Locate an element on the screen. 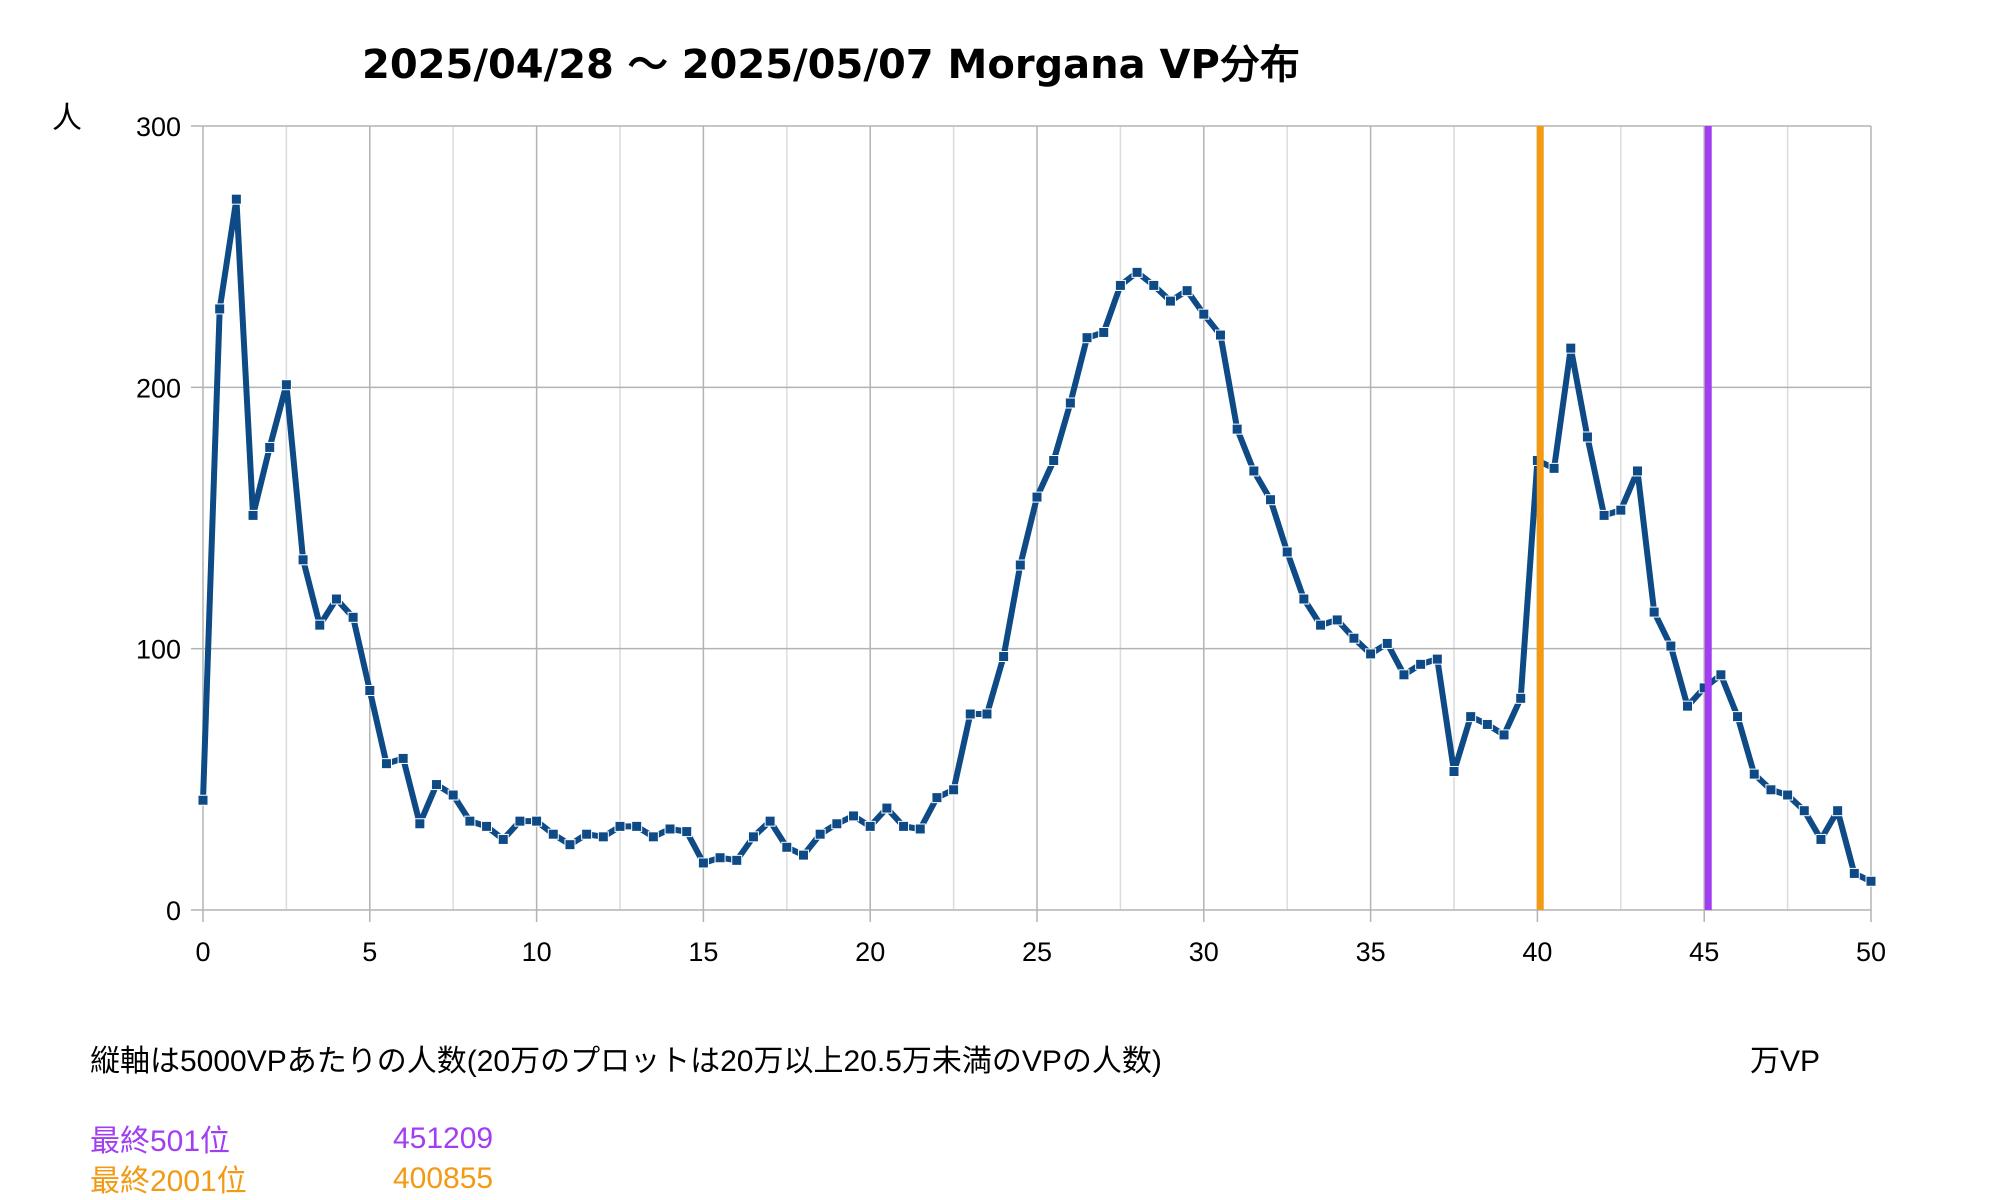 This screenshot has height=1200, width=2000. x-tick-labels: 0 5 10 15 20 25 30 35 40 45 50 is located at coordinates (1040, 952).